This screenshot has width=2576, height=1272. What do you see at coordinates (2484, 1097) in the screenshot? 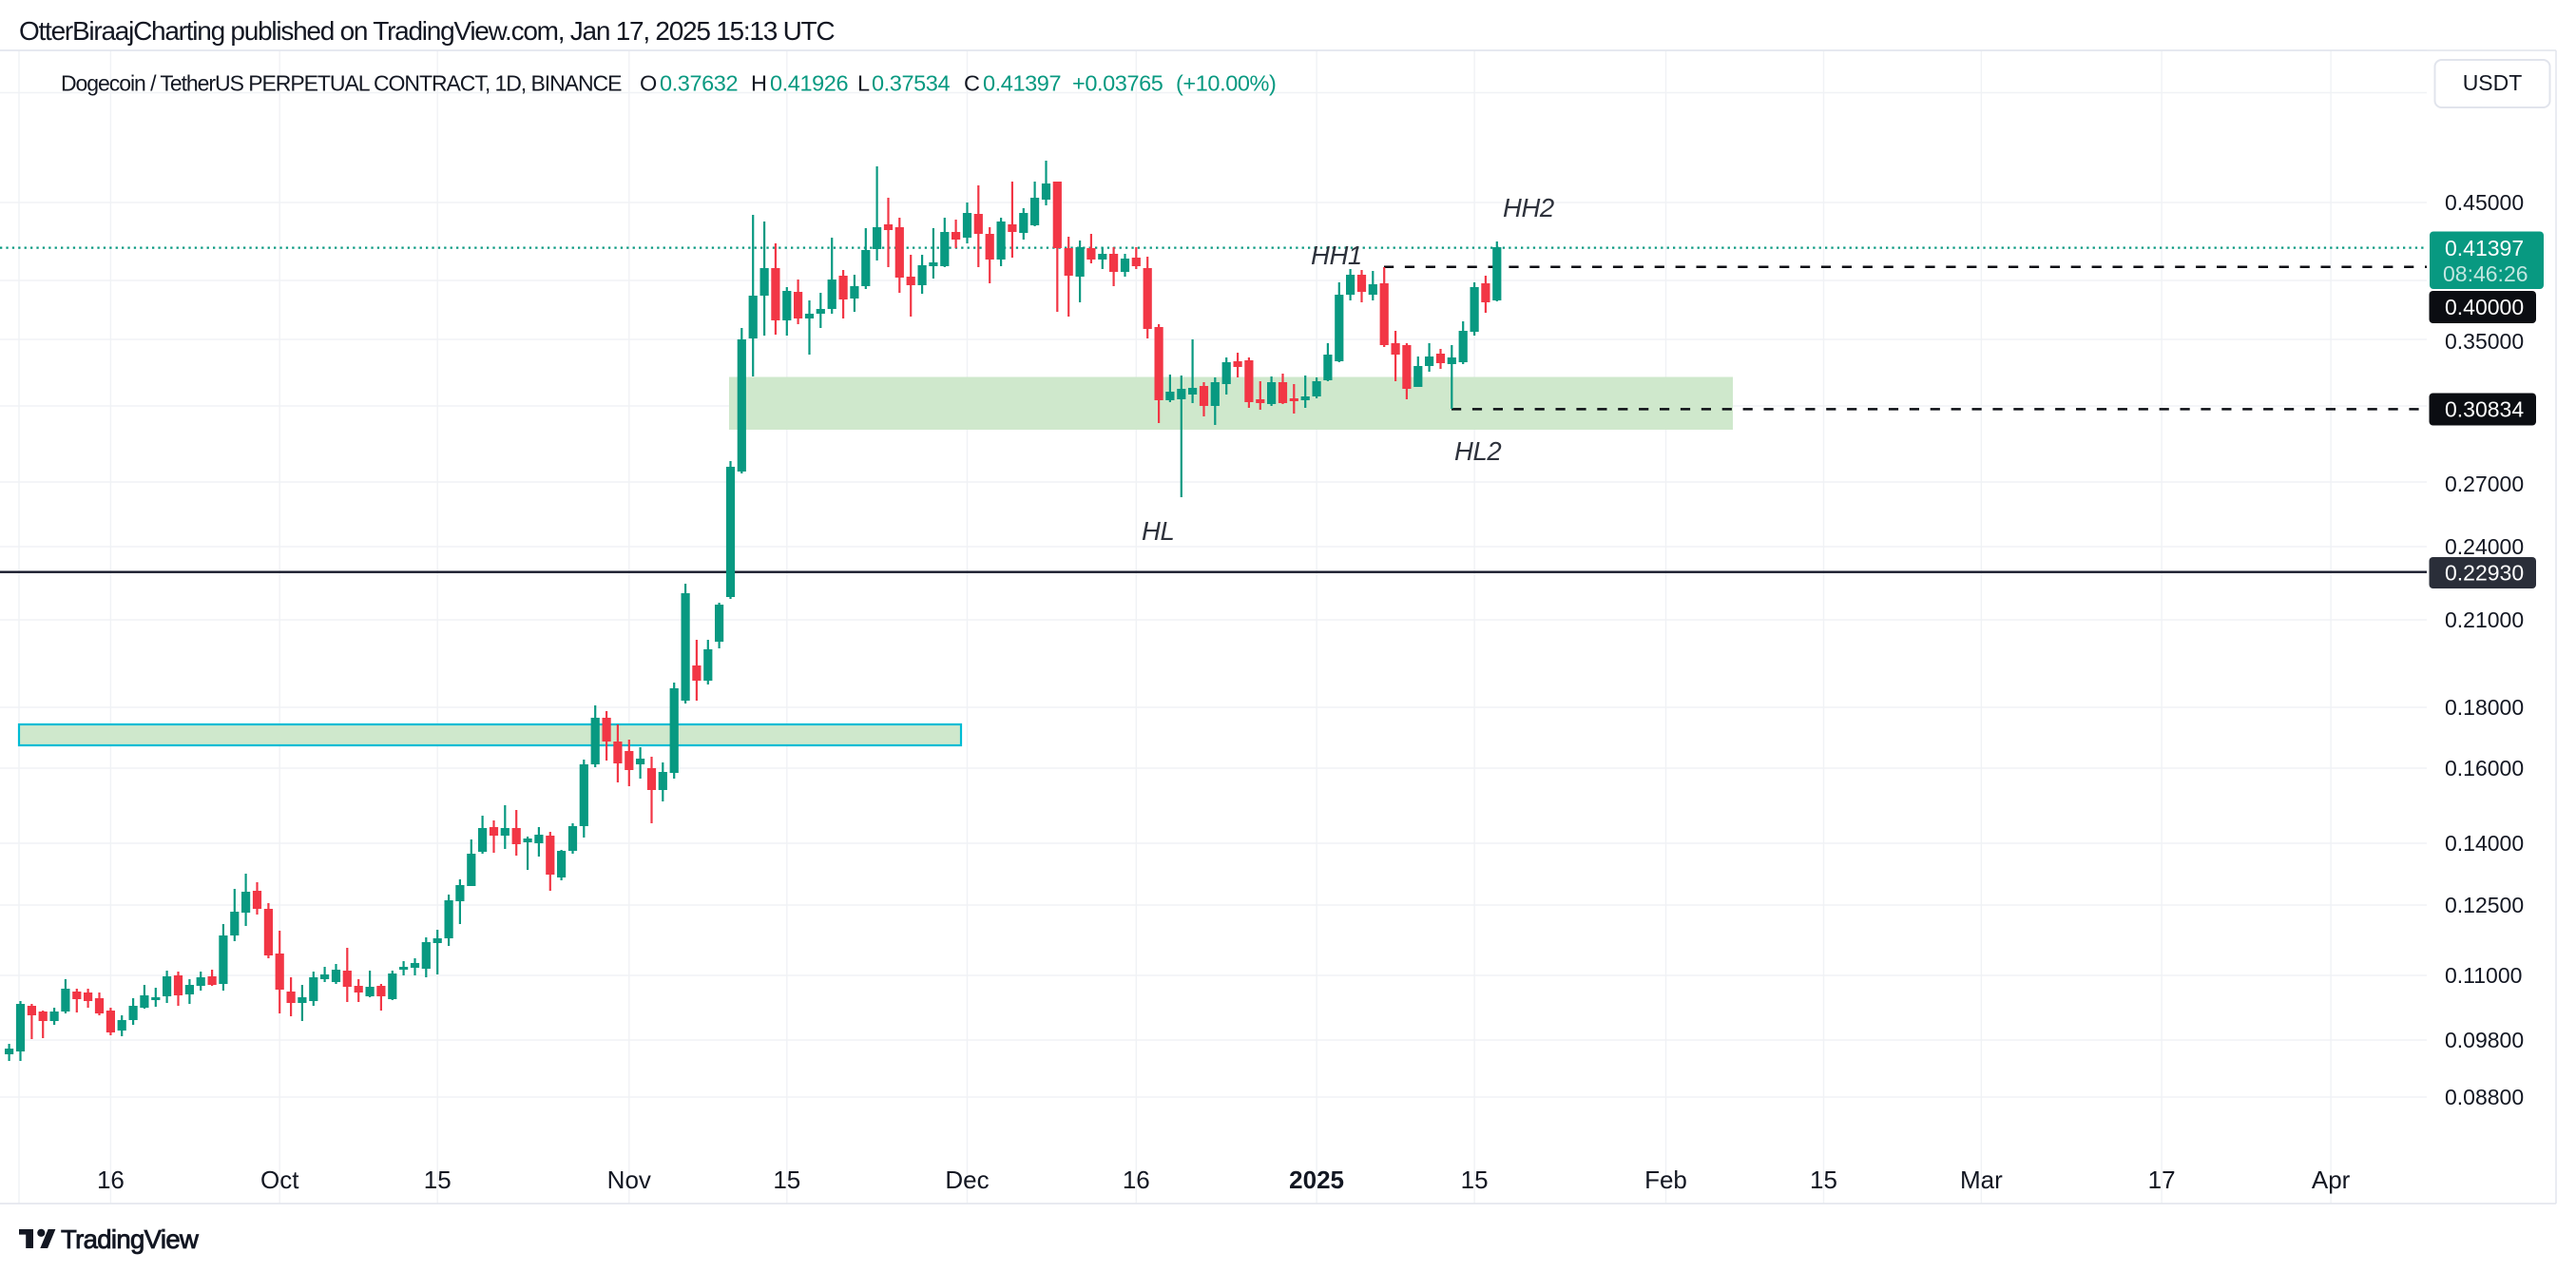
I see `svg-text: 0.08800` at bounding box center [2484, 1097].